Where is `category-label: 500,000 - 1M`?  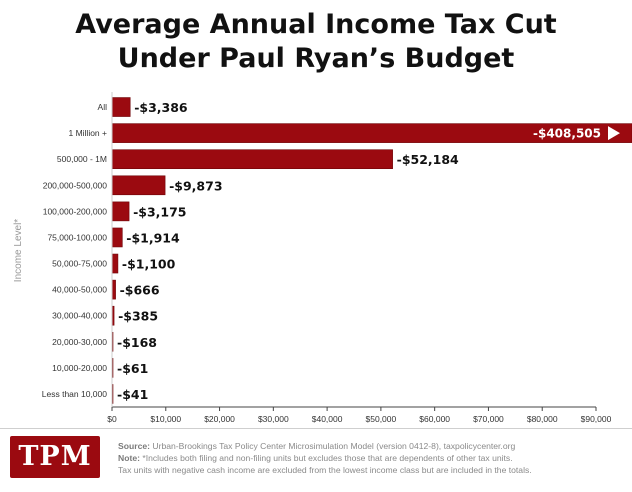
category-label: 500,000 - 1M is located at coordinates (82, 159).